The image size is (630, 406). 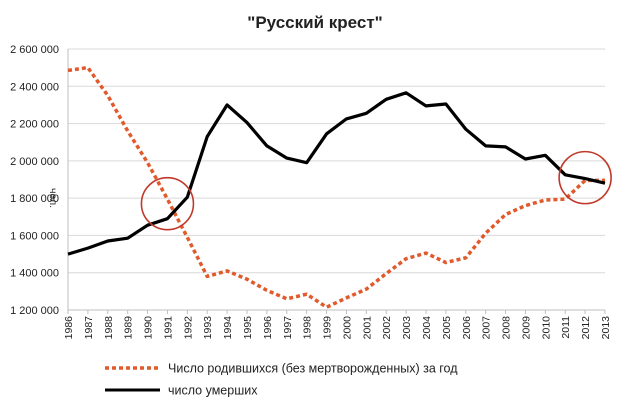 I want to click on x-tick-label: 2011, so click(x=566, y=327).